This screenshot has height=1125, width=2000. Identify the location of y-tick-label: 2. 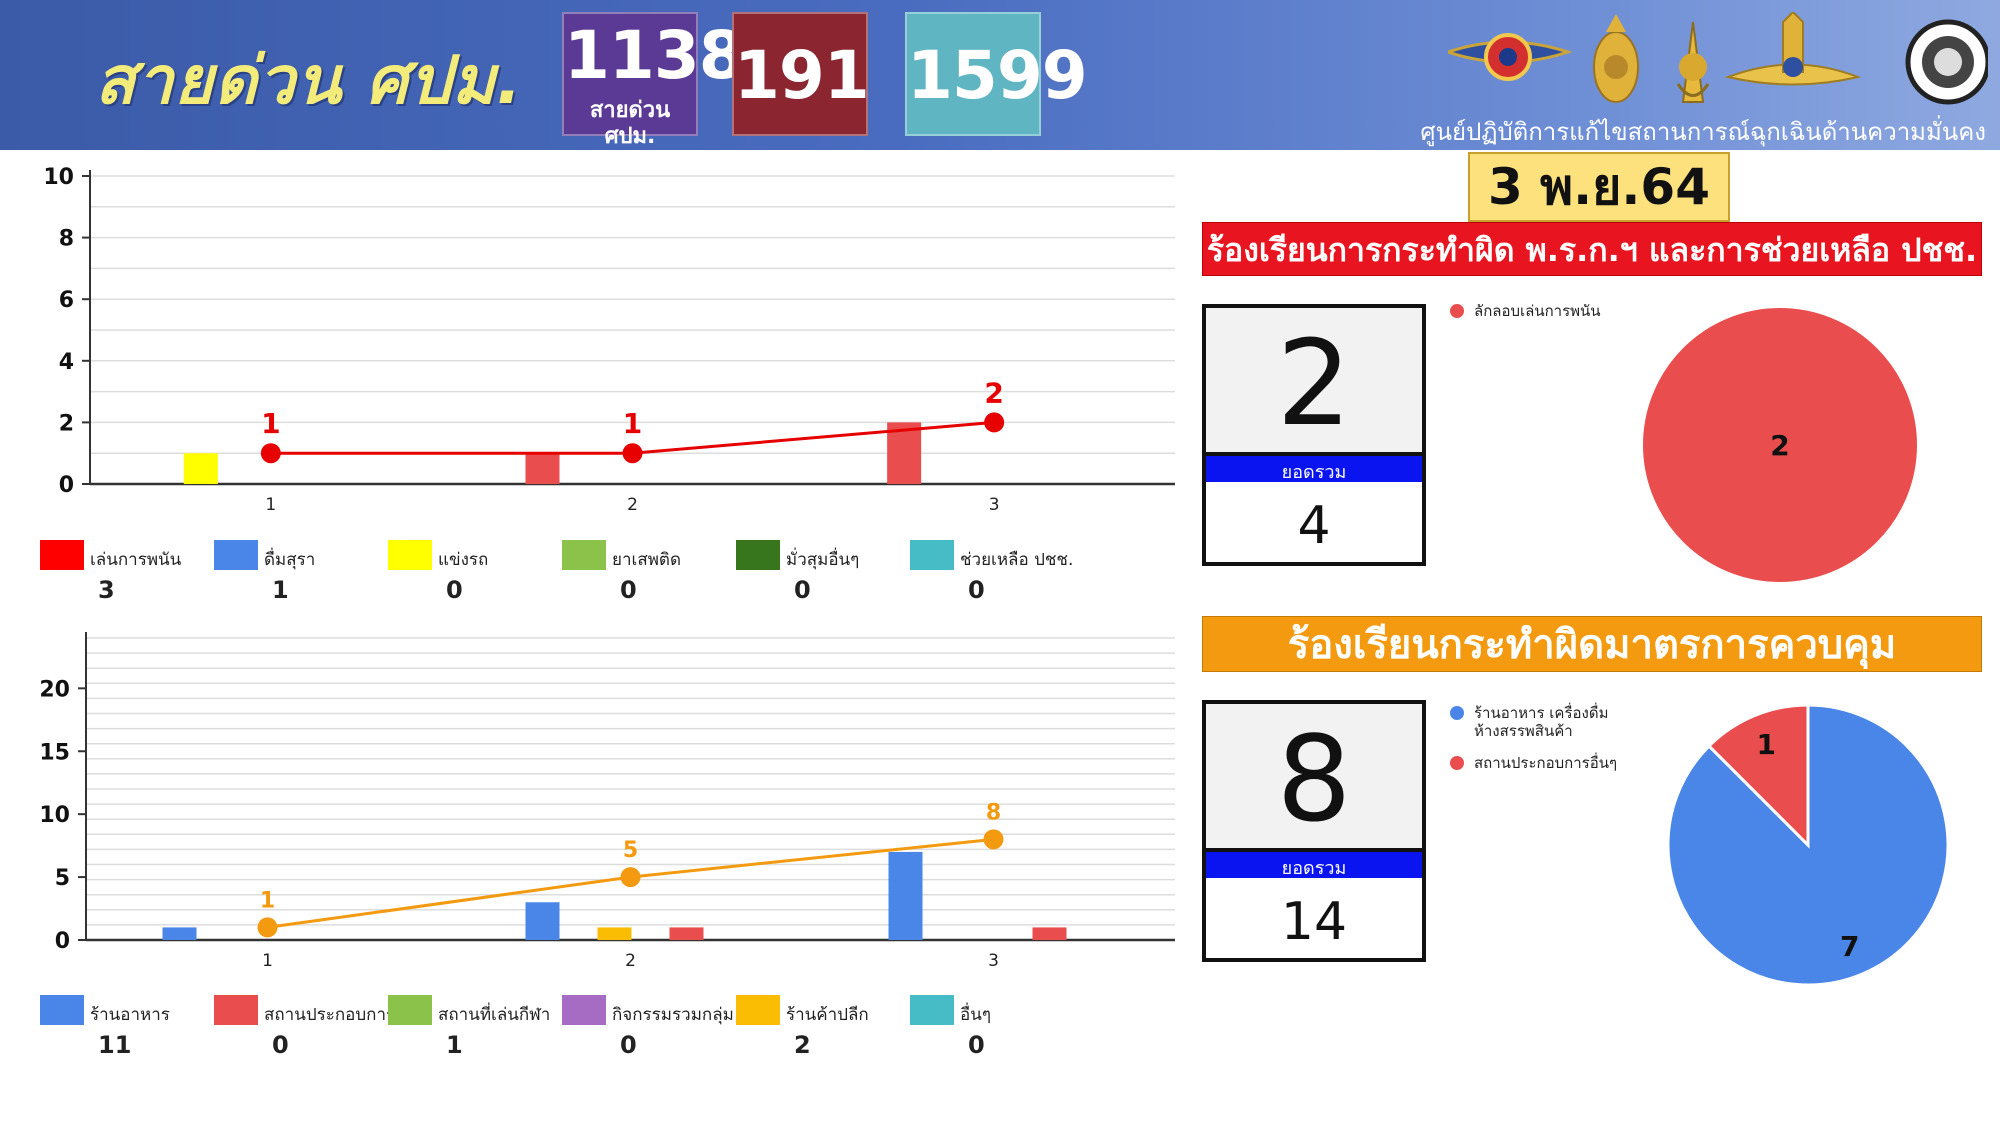
(66, 423).